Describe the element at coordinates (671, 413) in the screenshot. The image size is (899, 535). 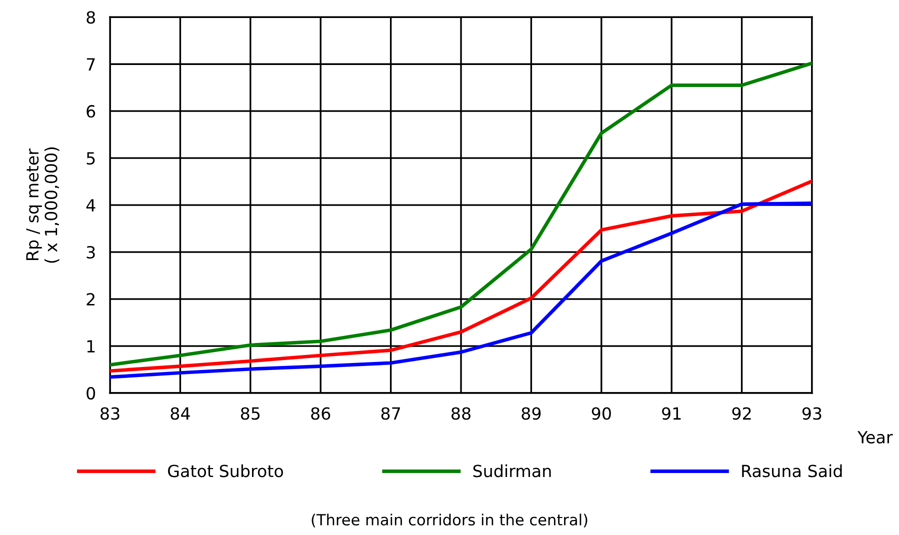
I see `x-tick-label: 91` at that location.